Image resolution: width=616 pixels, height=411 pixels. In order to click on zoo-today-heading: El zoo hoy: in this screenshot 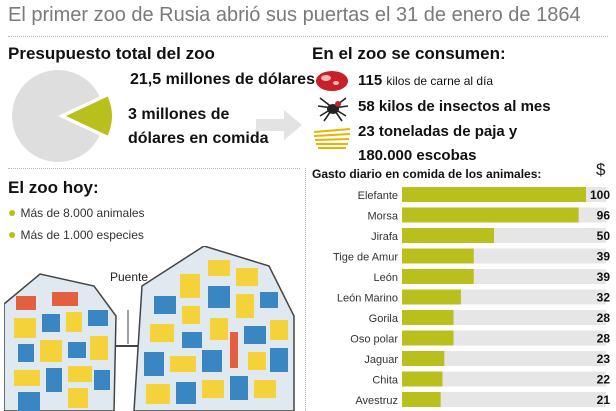, I will do `click(53, 187)`.